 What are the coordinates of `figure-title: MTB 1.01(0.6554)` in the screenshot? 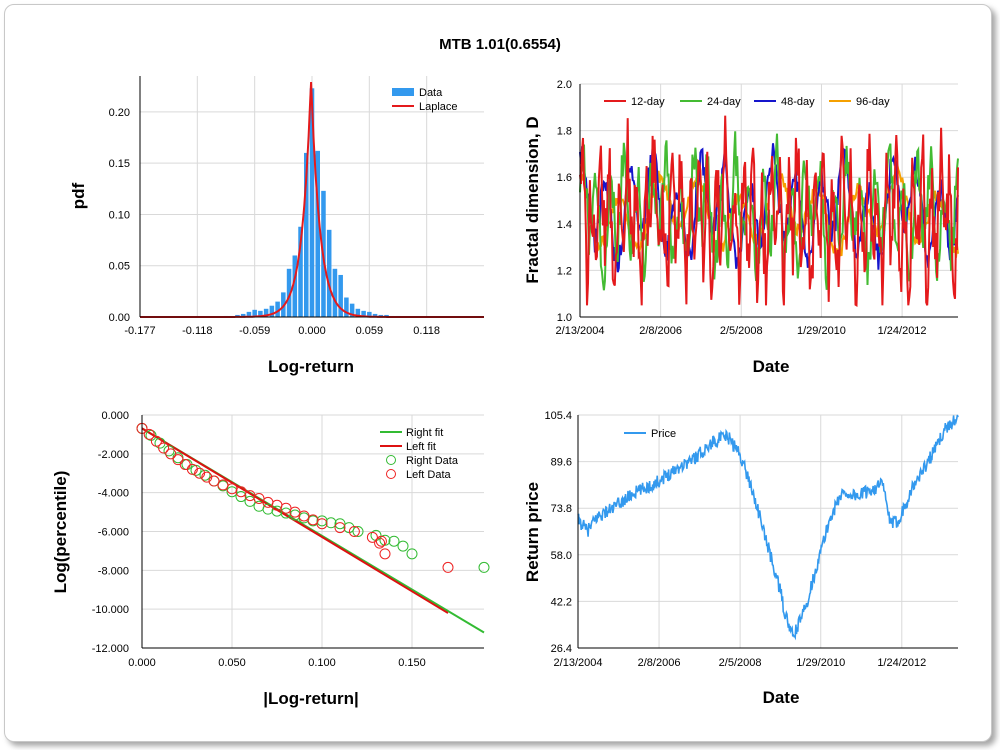 It's located at (500, 44).